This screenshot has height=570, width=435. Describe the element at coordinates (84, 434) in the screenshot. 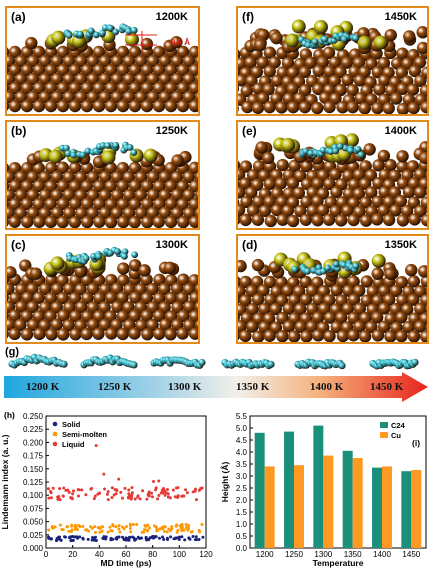

I see `legend-label: Semi-molten` at that location.